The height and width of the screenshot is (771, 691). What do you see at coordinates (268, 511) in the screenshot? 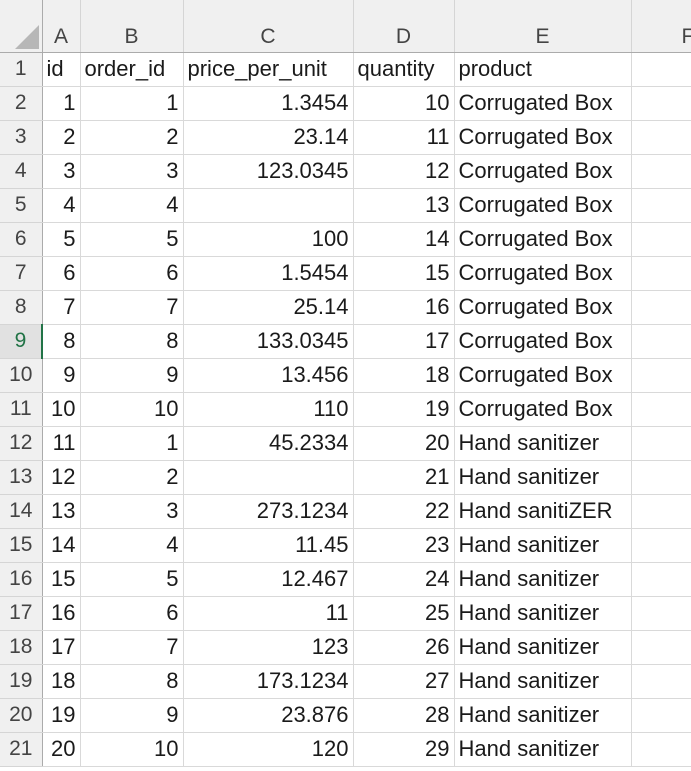
I see `cell-c: 273.1234` at bounding box center [268, 511].